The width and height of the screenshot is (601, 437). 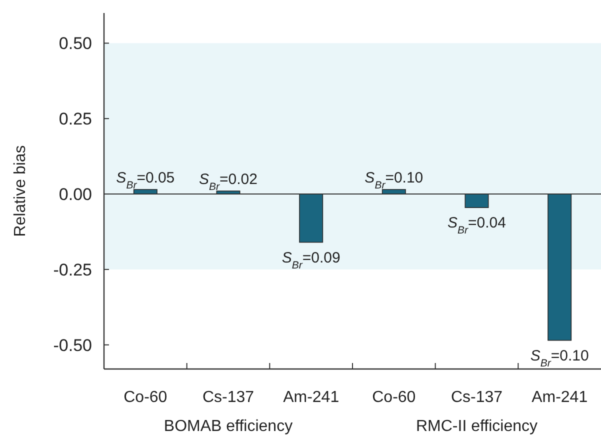 I want to click on y-tick-label: 0.00, so click(x=75, y=194).